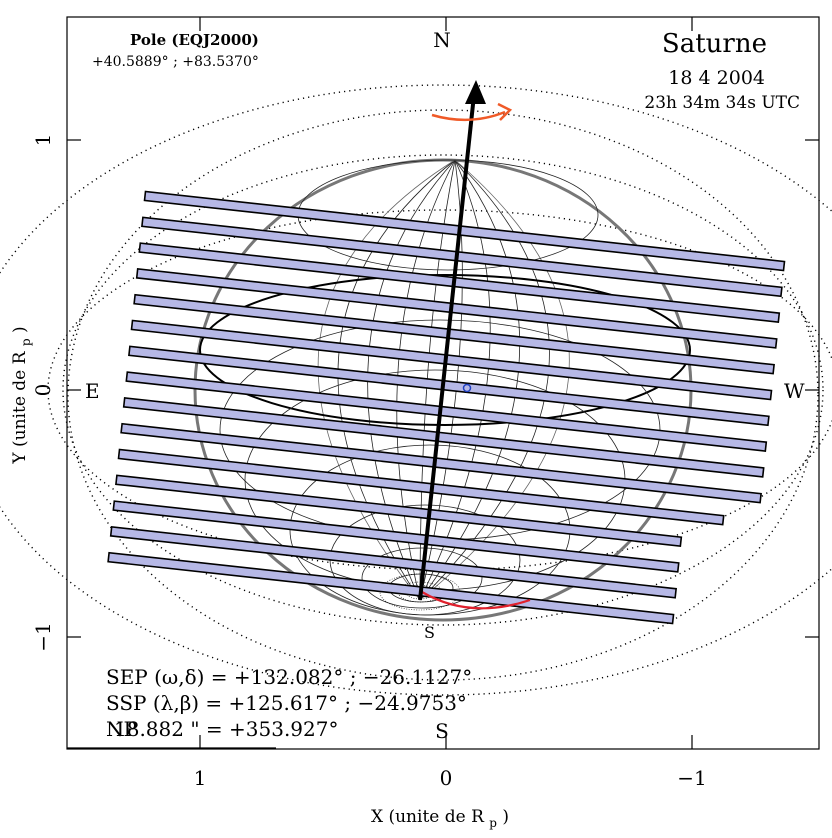 Image resolution: width=832 pixels, height=838 pixels. What do you see at coordinates (289, 677) in the screenshot?
I see `sep-readout: SEP (ω,δ) = +132.082° ; −26.1127°` at bounding box center [289, 677].